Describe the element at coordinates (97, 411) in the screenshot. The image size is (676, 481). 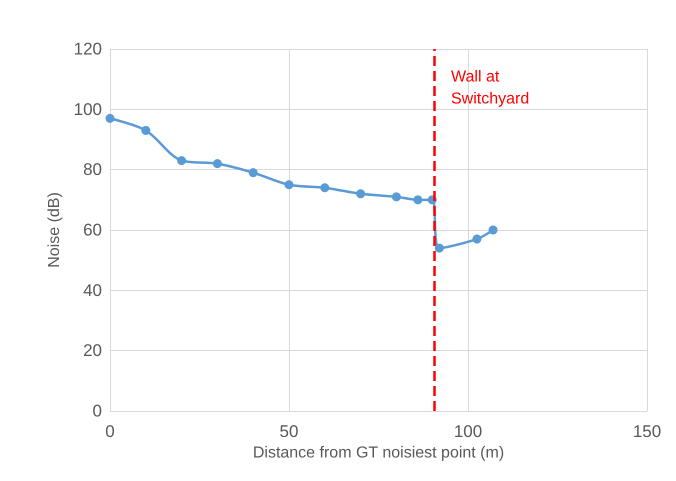
I see `y-tick-label: 0` at that location.